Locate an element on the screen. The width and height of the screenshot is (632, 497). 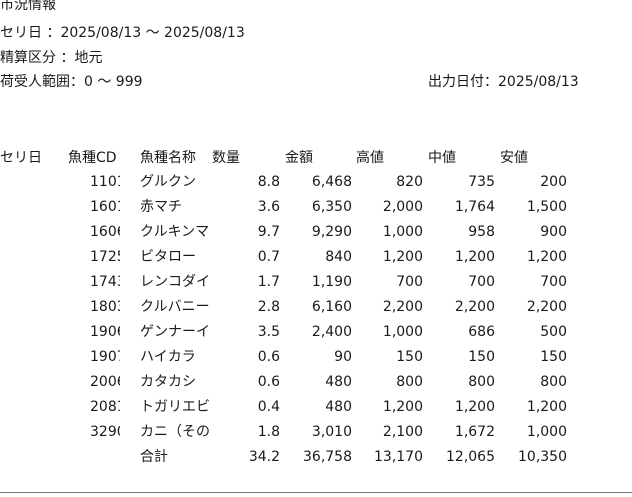
cell-amount: 6,160 is located at coordinates (331, 307).